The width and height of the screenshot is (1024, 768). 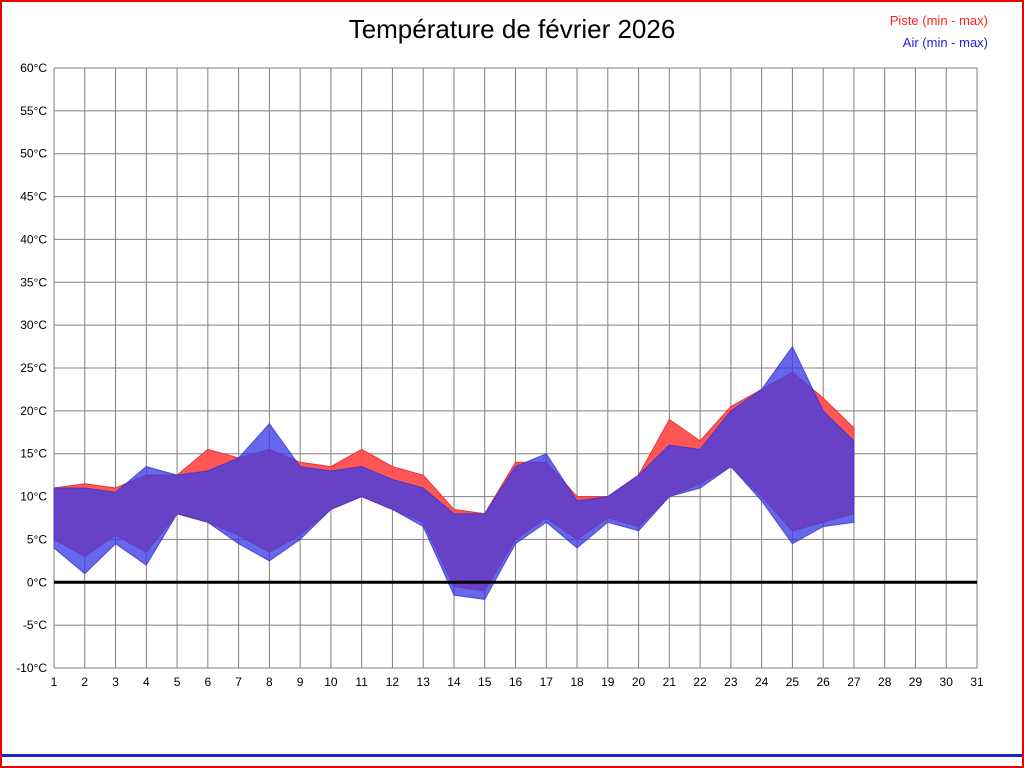 What do you see at coordinates (33, 154) in the screenshot?
I see `svg-text: 50°C` at bounding box center [33, 154].